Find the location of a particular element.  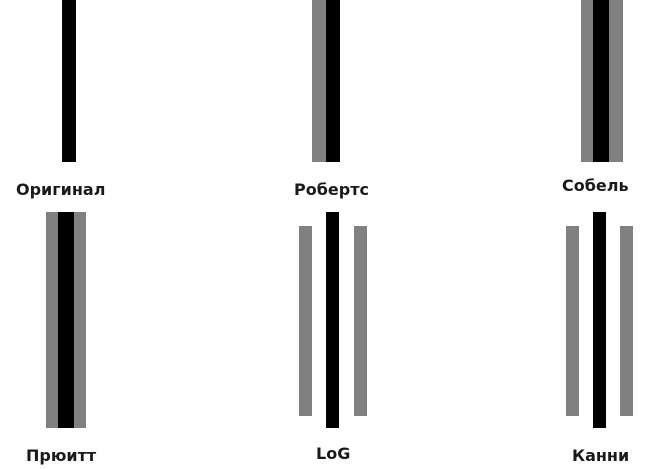

panel-sobel is located at coordinates (602, 81).